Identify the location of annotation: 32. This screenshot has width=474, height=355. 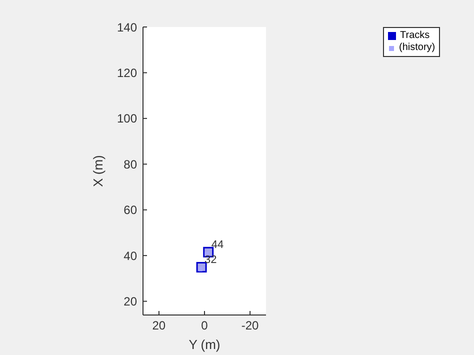
(210, 260).